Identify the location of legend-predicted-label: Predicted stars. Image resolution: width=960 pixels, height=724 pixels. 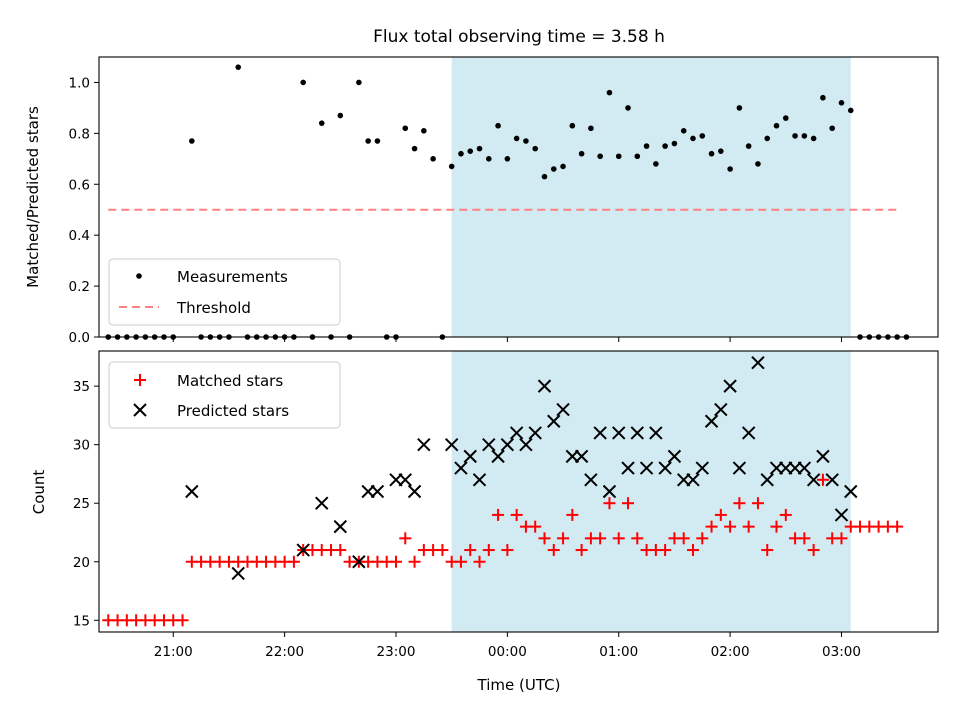
(233, 411).